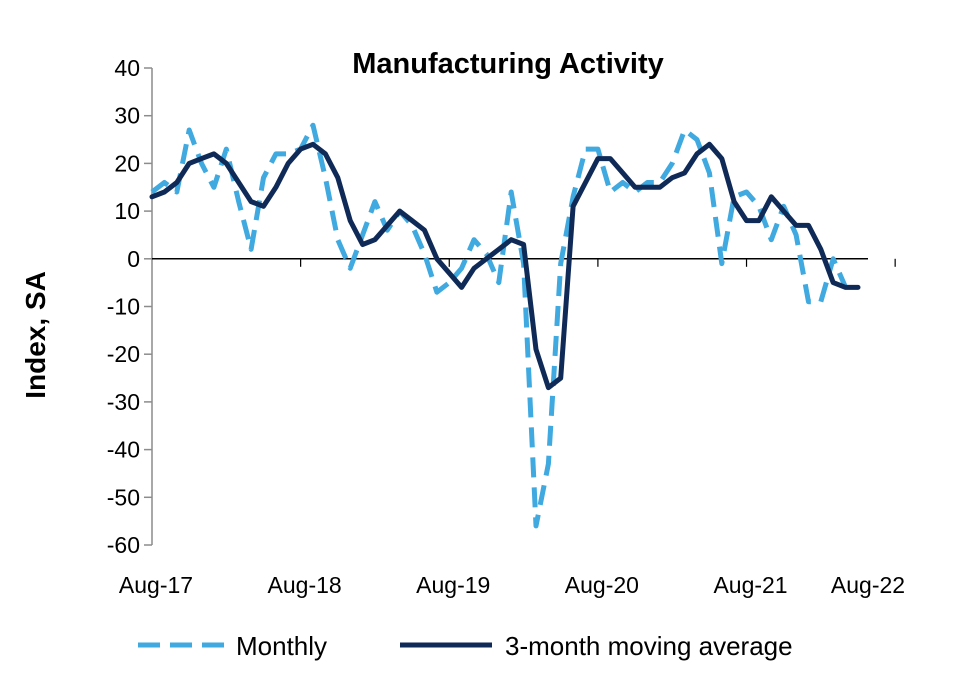 Image resolution: width=975 pixels, height=687 pixels. I want to click on y-tick-label: 20, so click(127, 163).